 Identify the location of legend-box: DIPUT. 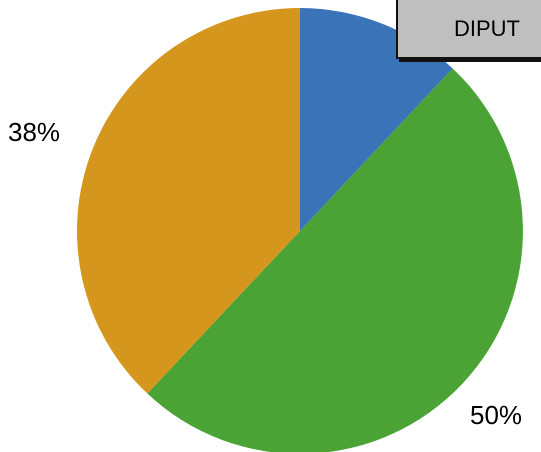
(468, 29).